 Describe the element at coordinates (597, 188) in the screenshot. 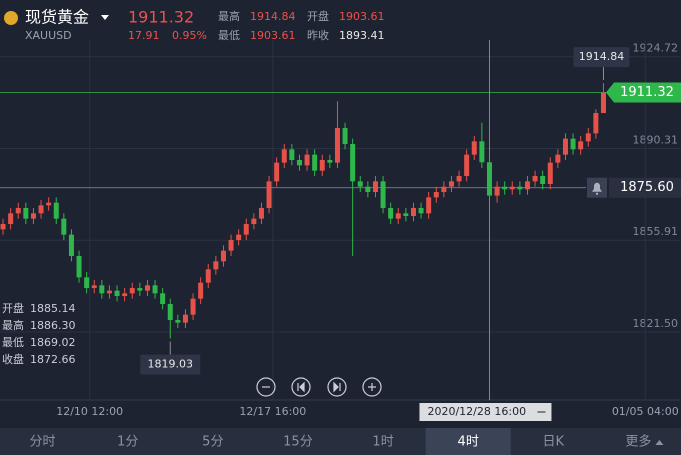

I see `bell-icon` at that location.